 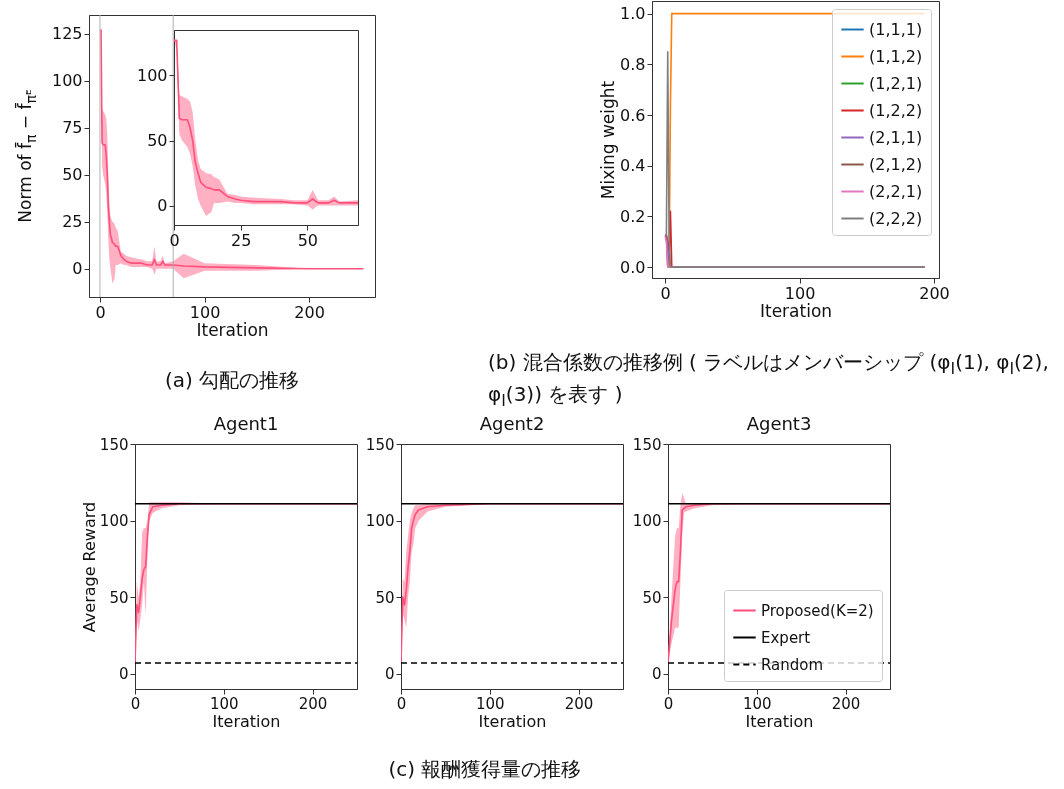 What do you see at coordinates (896, 191) in the screenshot?
I see `legend-label: (2,2,1)` at bounding box center [896, 191].